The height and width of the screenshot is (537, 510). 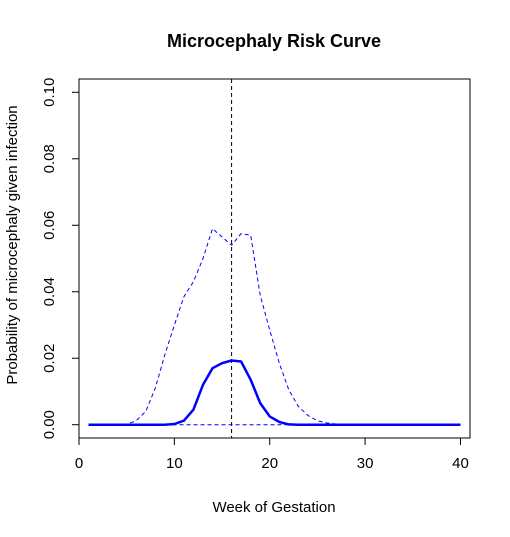 What do you see at coordinates (49, 158) in the screenshot?
I see `y-tick-label: 0.08` at bounding box center [49, 158].